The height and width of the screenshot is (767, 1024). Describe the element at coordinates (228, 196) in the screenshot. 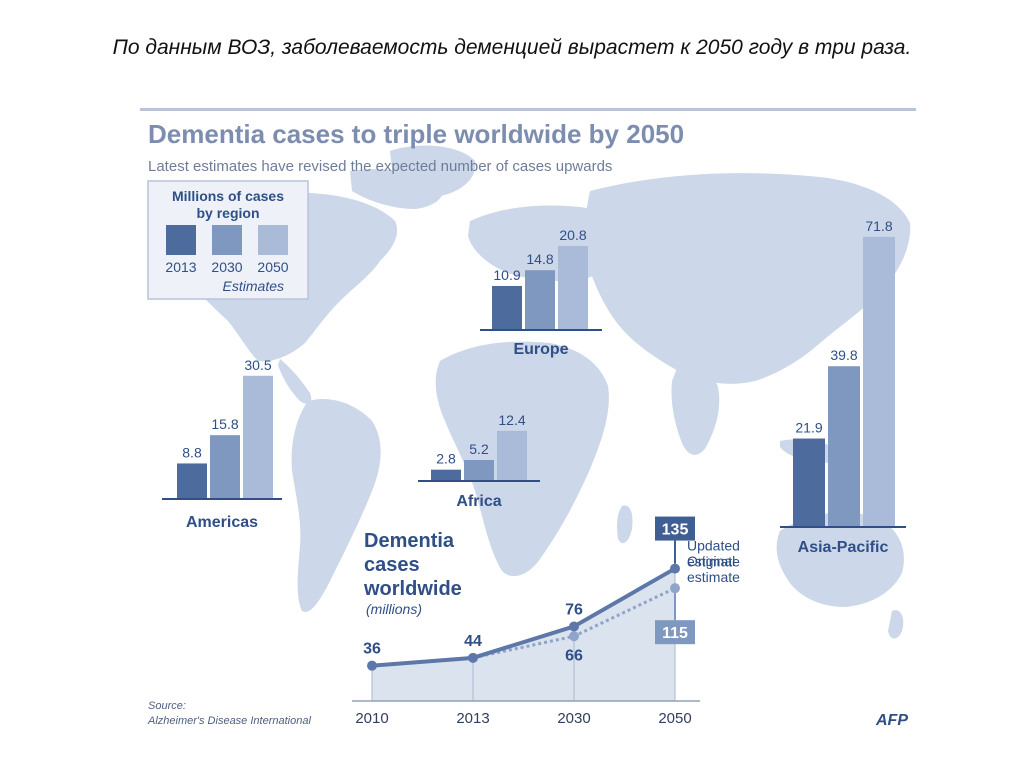

I see `legend-title-line1: Millions of cases` at that location.